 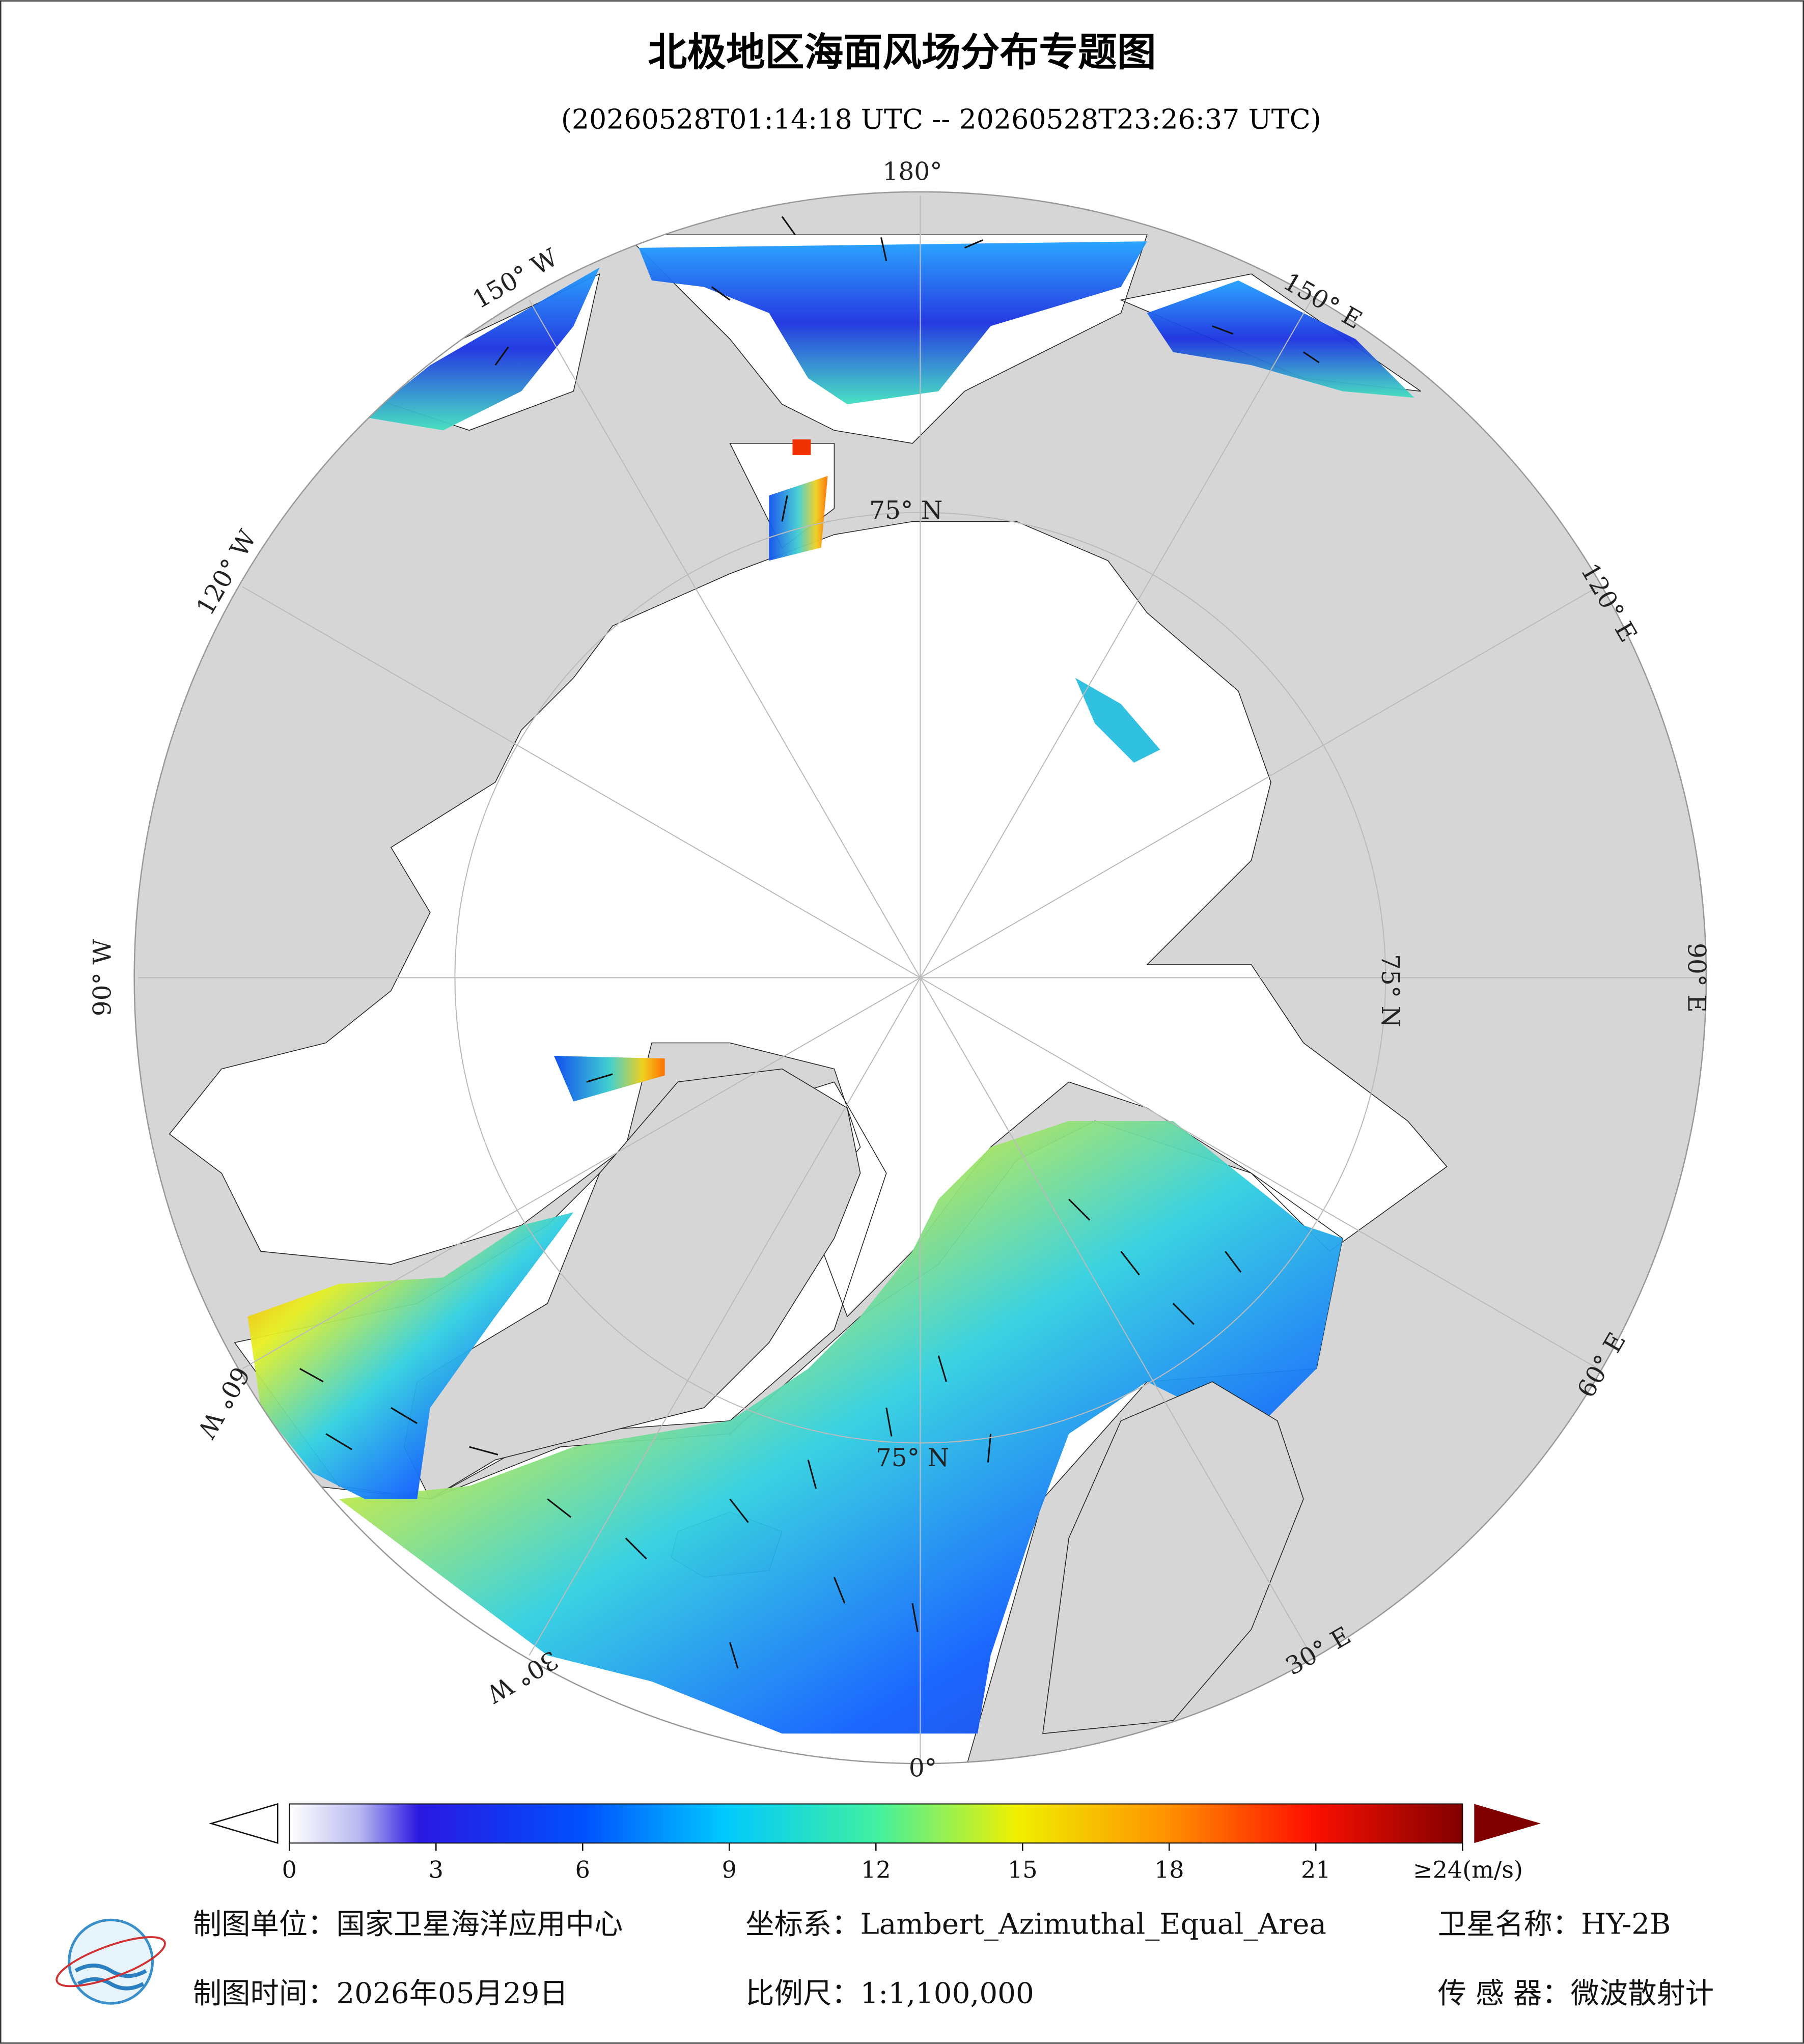 What do you see at coordinates (1554, 1924) in the screenshot?
I see `footer-satellite: 卫星名称：HY-2B` at bounding box center [1554, 1924].